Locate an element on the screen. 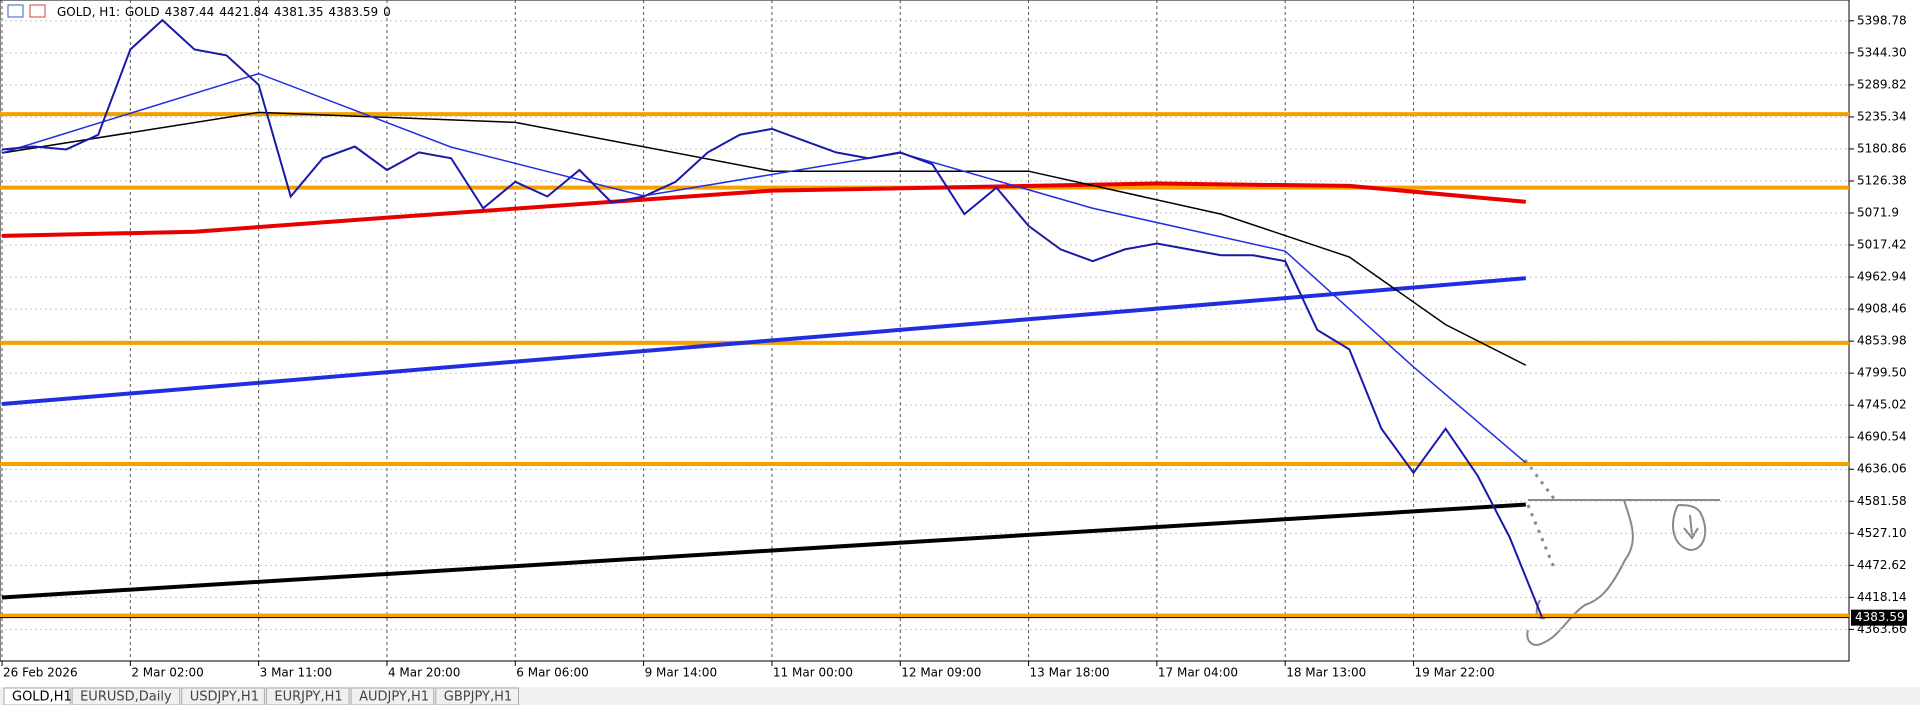 This screenshot has width=1920, height=709. y-tick-label: 5344.30 is located at coordinates (1882, 52).